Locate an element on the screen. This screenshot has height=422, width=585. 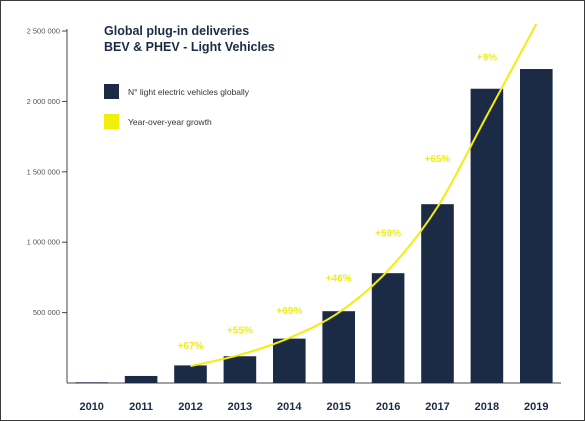
growth-label-2015: +46% is located at coordinates (339, 279).